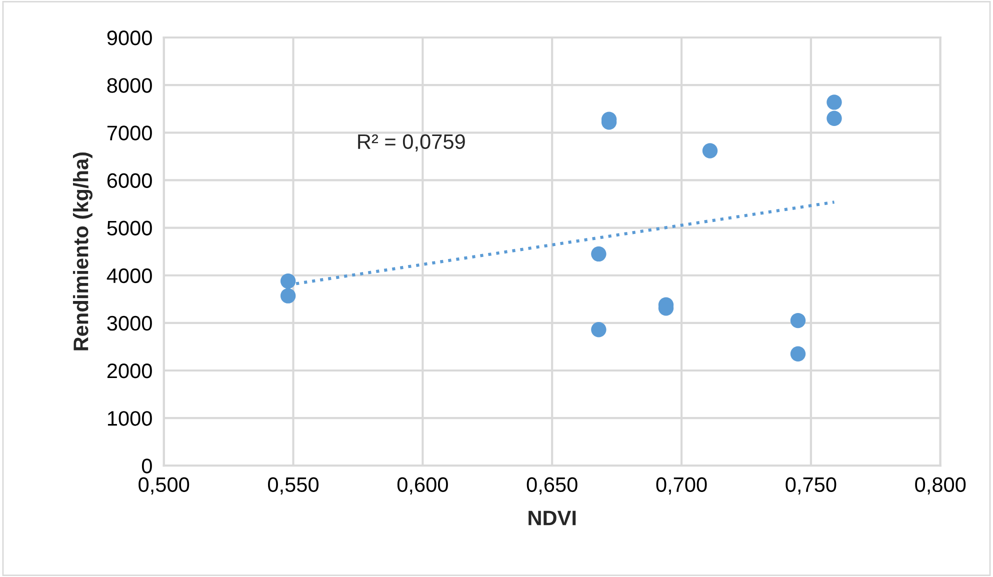  I want to click on y-tick-label: 0, so click(147, 466).